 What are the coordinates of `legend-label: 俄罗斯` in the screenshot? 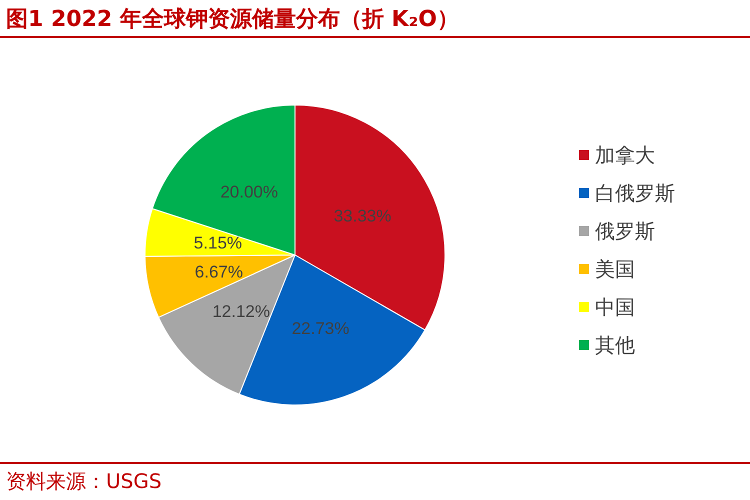 It's located at (625, 231).